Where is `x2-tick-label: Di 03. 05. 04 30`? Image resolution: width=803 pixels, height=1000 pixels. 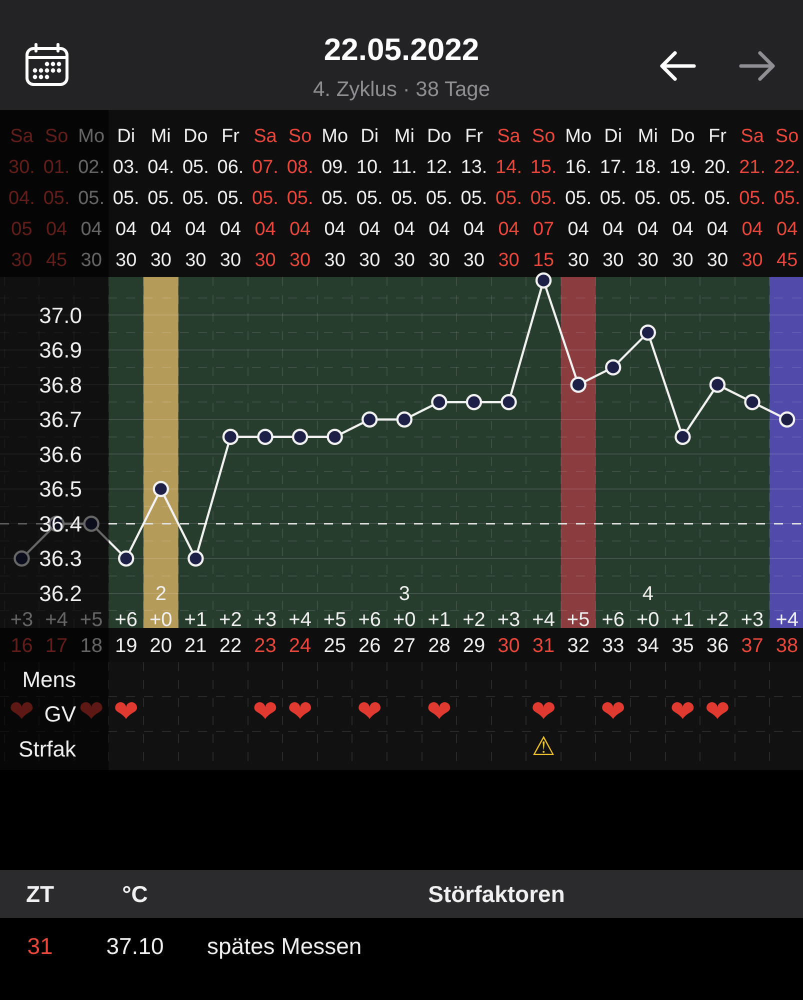
x2-tick-label: Di 03. 05. 04 30 is located at coordinates (126, 199).